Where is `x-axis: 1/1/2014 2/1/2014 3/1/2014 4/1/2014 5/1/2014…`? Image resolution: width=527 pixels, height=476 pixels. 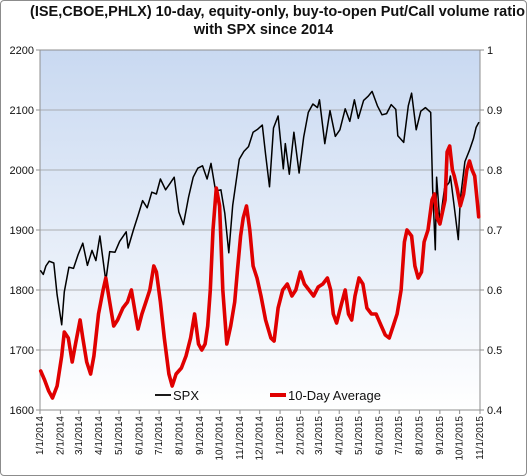
x-axis: 1/1/2014 2/1/2014 3/1/2014 4/1/2014 5/1/2014… is located at coordinates (260, 435).